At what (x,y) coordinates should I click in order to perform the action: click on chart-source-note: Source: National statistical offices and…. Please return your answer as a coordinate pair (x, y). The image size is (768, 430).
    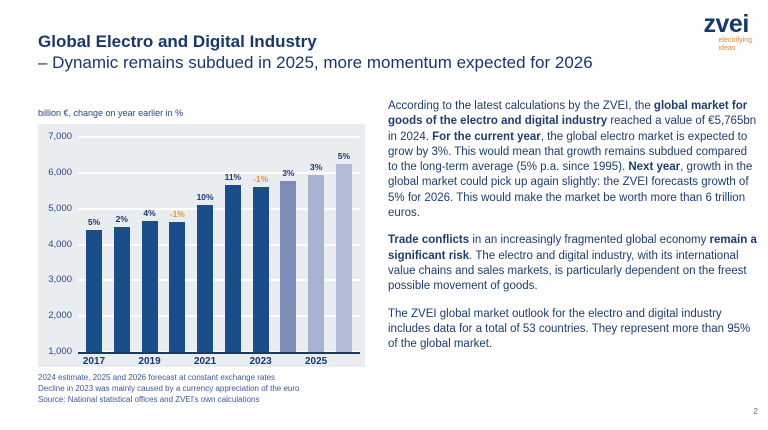
    Looking at the image, I should click on (149, 399).